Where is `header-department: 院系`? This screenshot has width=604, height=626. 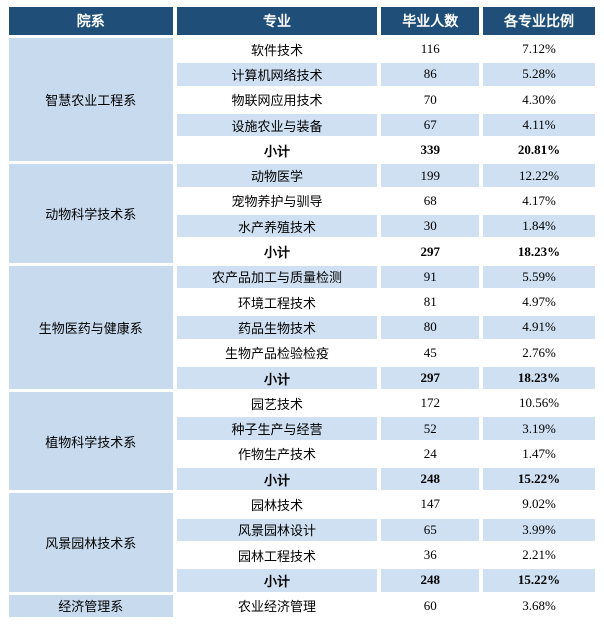
header-department: 院系 is located at coordinates (91, 21).